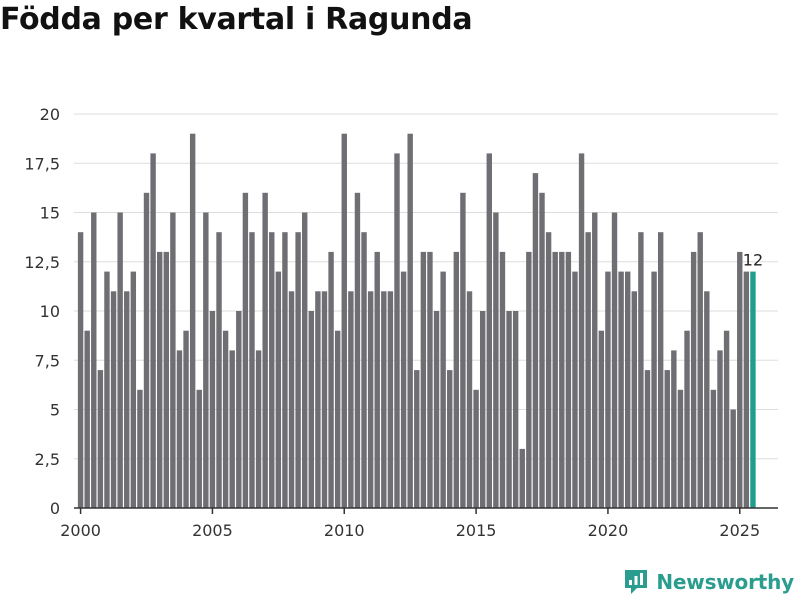  I want to click on y-tick-label: 0, so click(55, 508).